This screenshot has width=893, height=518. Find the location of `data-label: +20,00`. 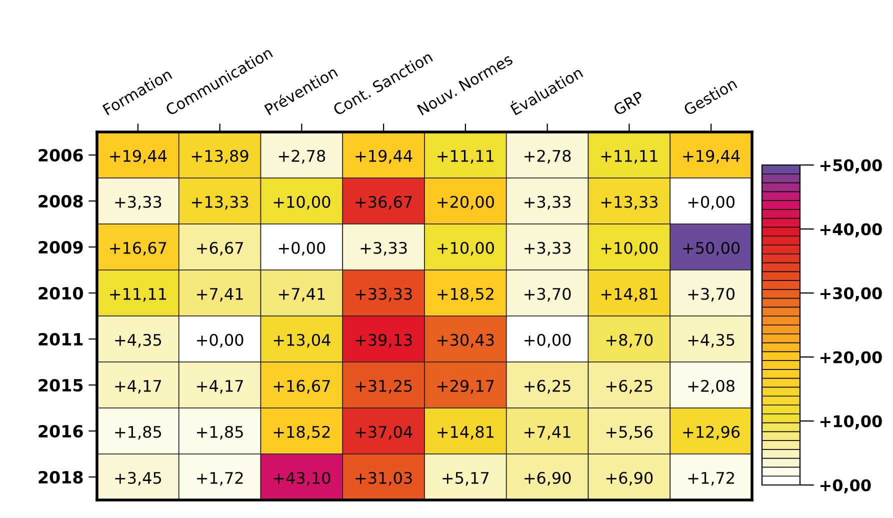

data-label: +20,00 is located at coordinates (466, 203).